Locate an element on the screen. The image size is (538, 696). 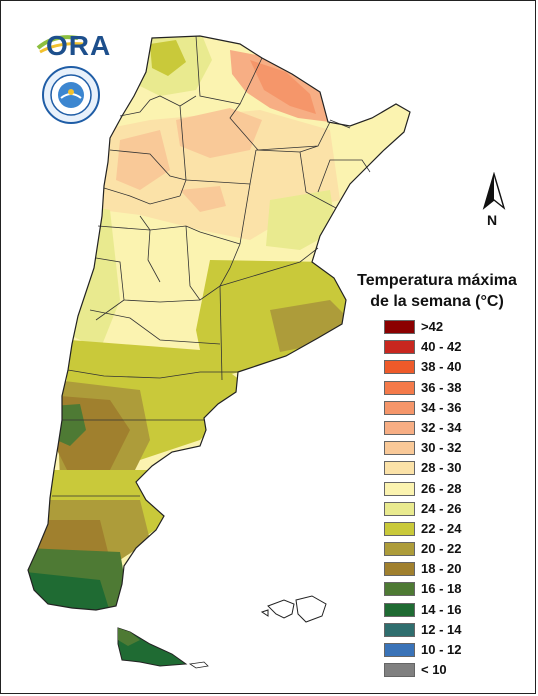
legend-label: 36 - 38 is located at coordinates (441, 387).